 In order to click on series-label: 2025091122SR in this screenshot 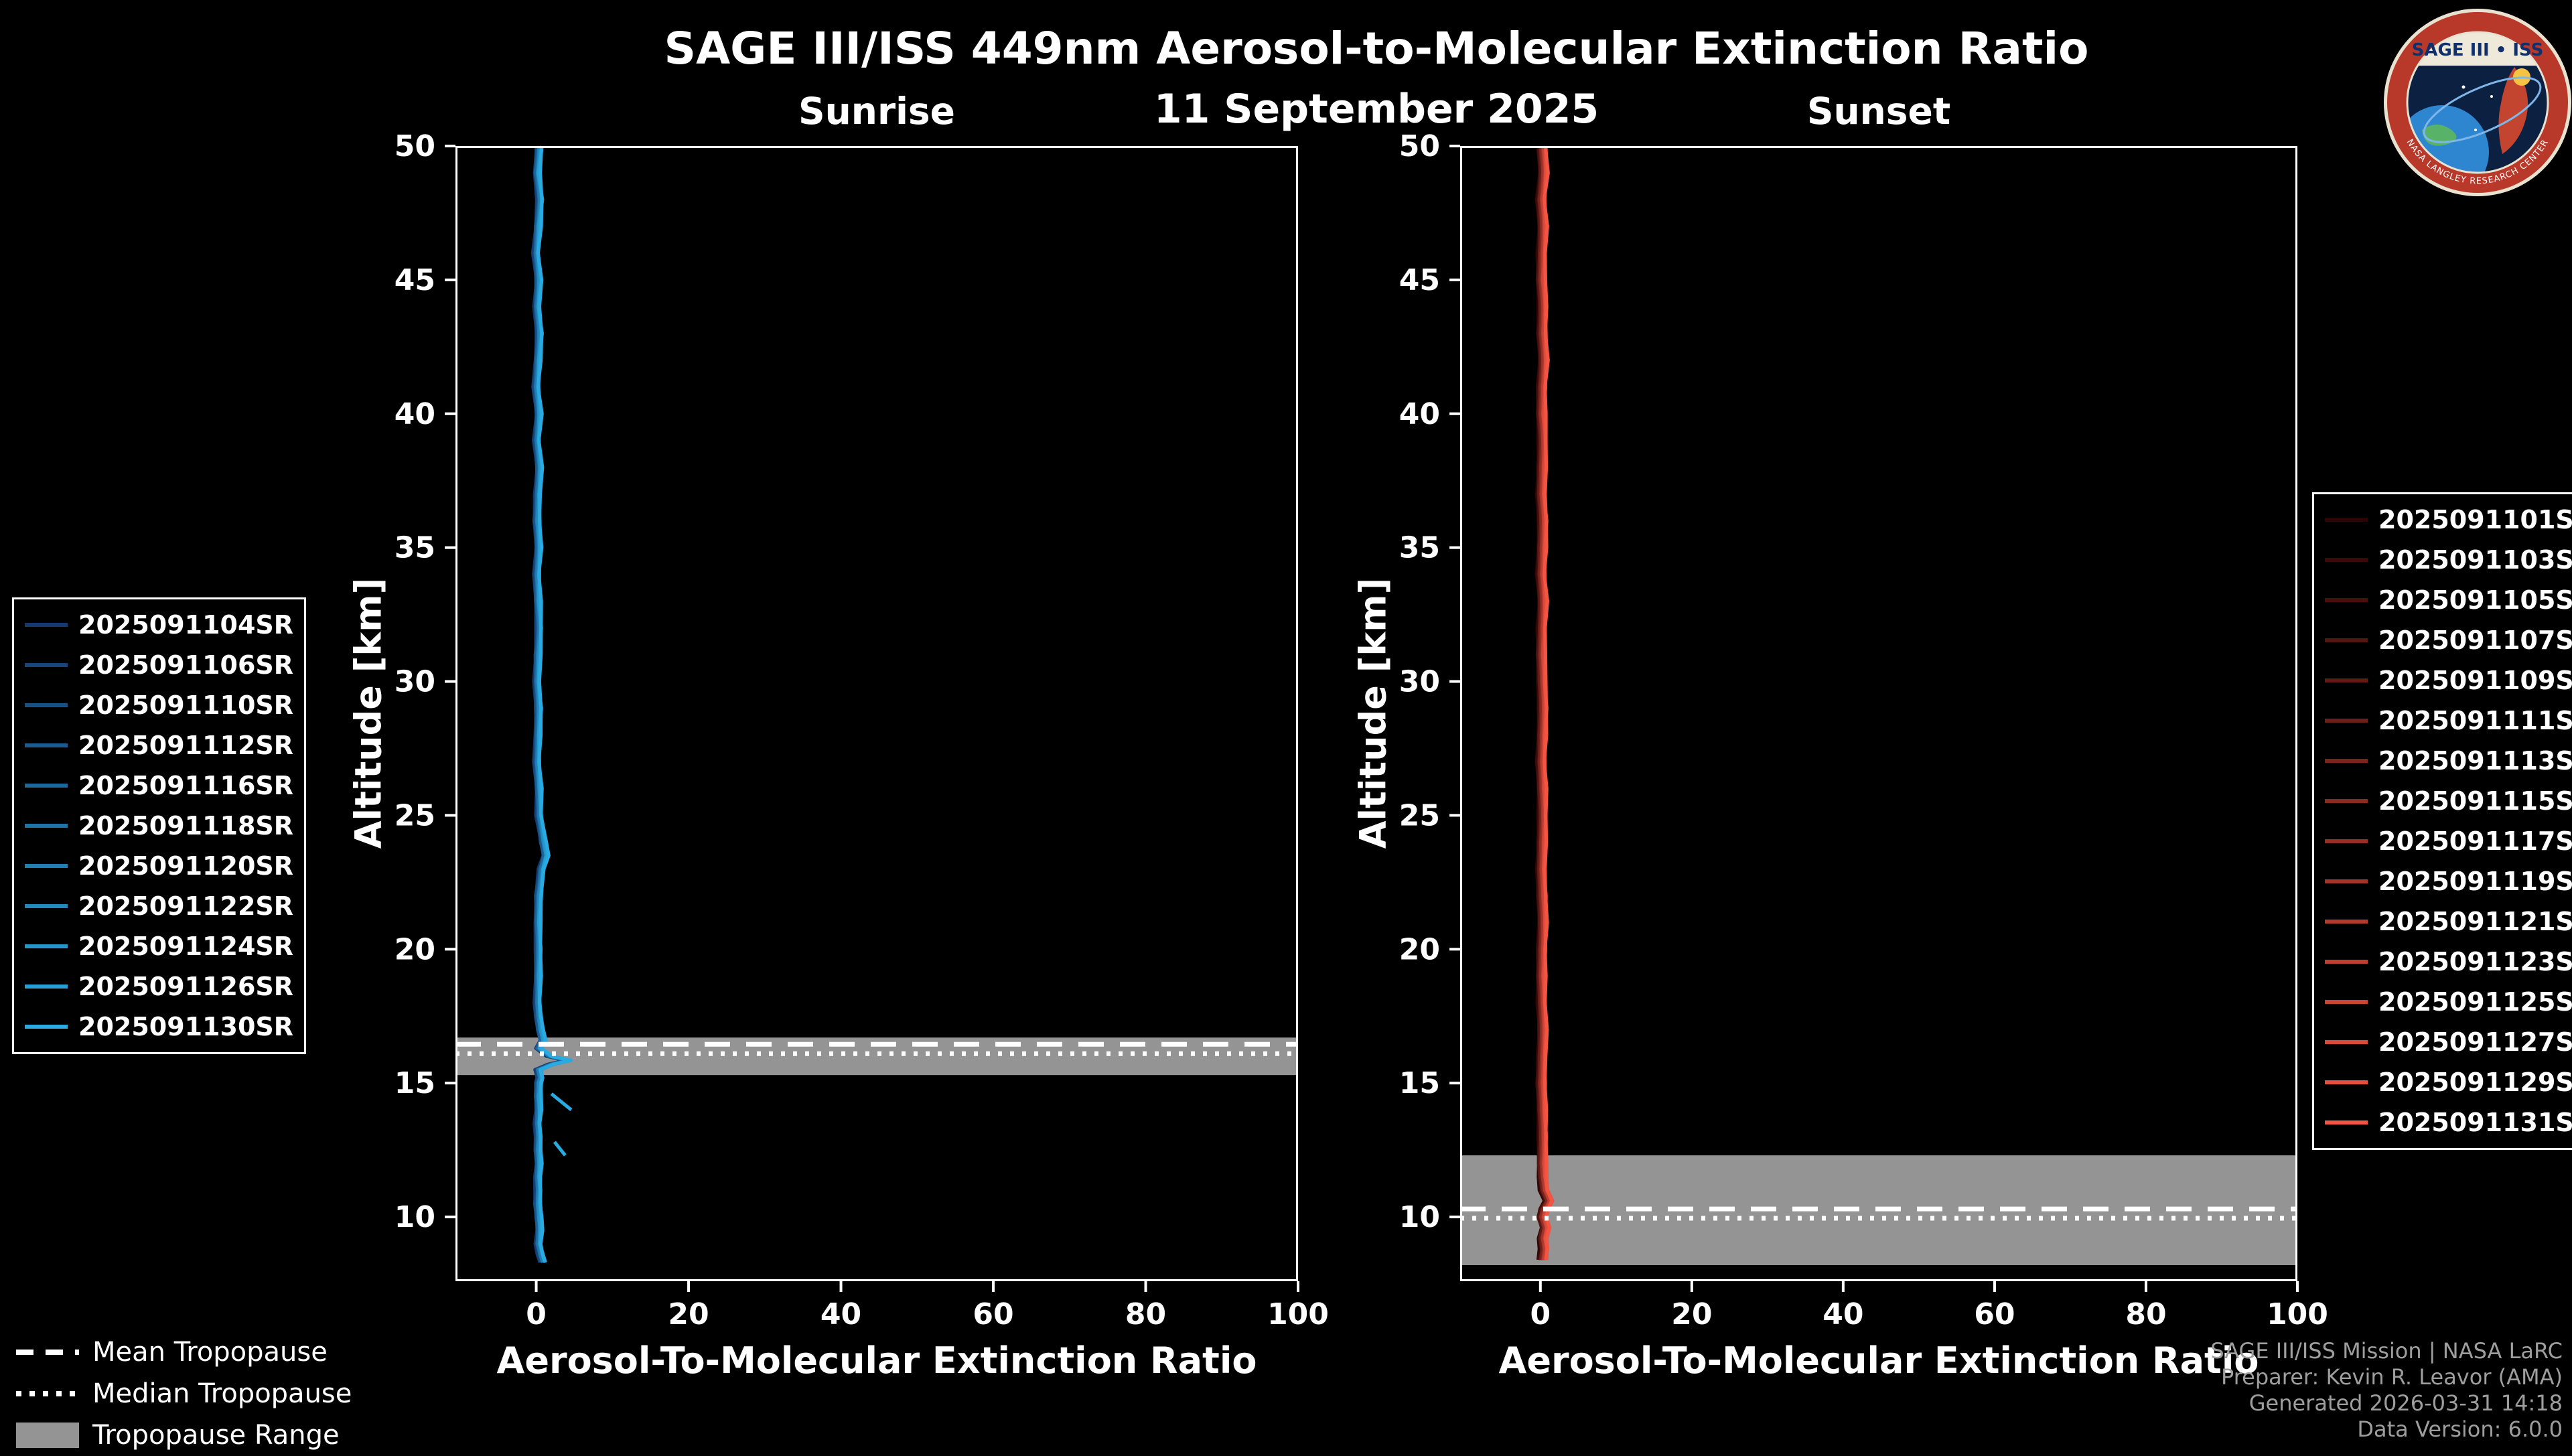, I will do `click(185, 906)`.